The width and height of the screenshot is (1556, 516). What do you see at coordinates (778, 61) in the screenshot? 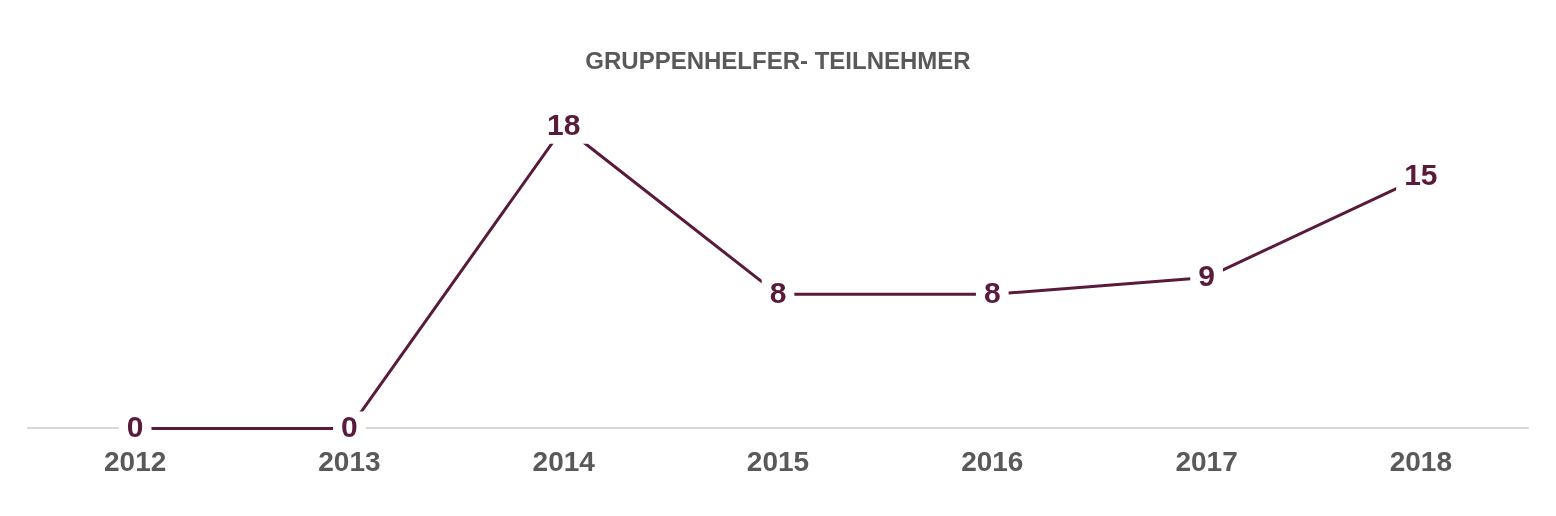
I see `chart-title: GRUPPENHELFER- TEILNEHMER` at bounding box center [778, 61].